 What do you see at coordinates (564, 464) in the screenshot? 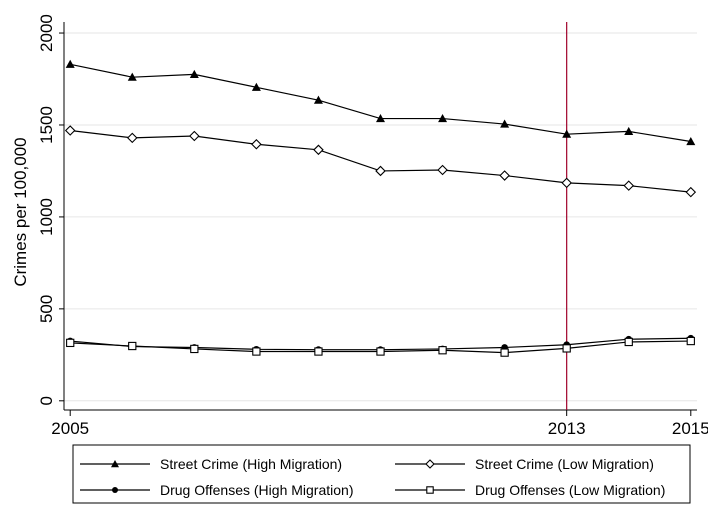
I see `legend-label: Street Crime (Low Migration)` at bounding box center [564, 464].